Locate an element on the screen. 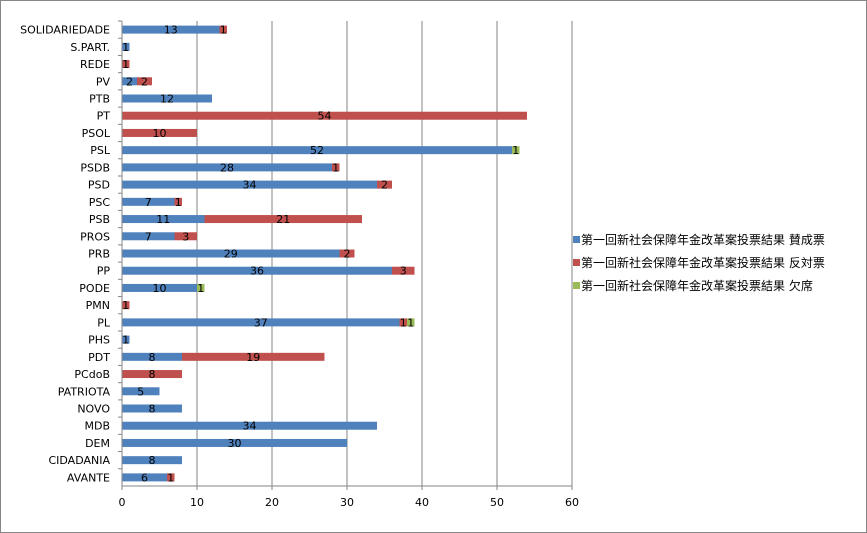 The width and height of the screenshot is (867, 533). x-tick-label: 10 is located at coordinates (197, 502).